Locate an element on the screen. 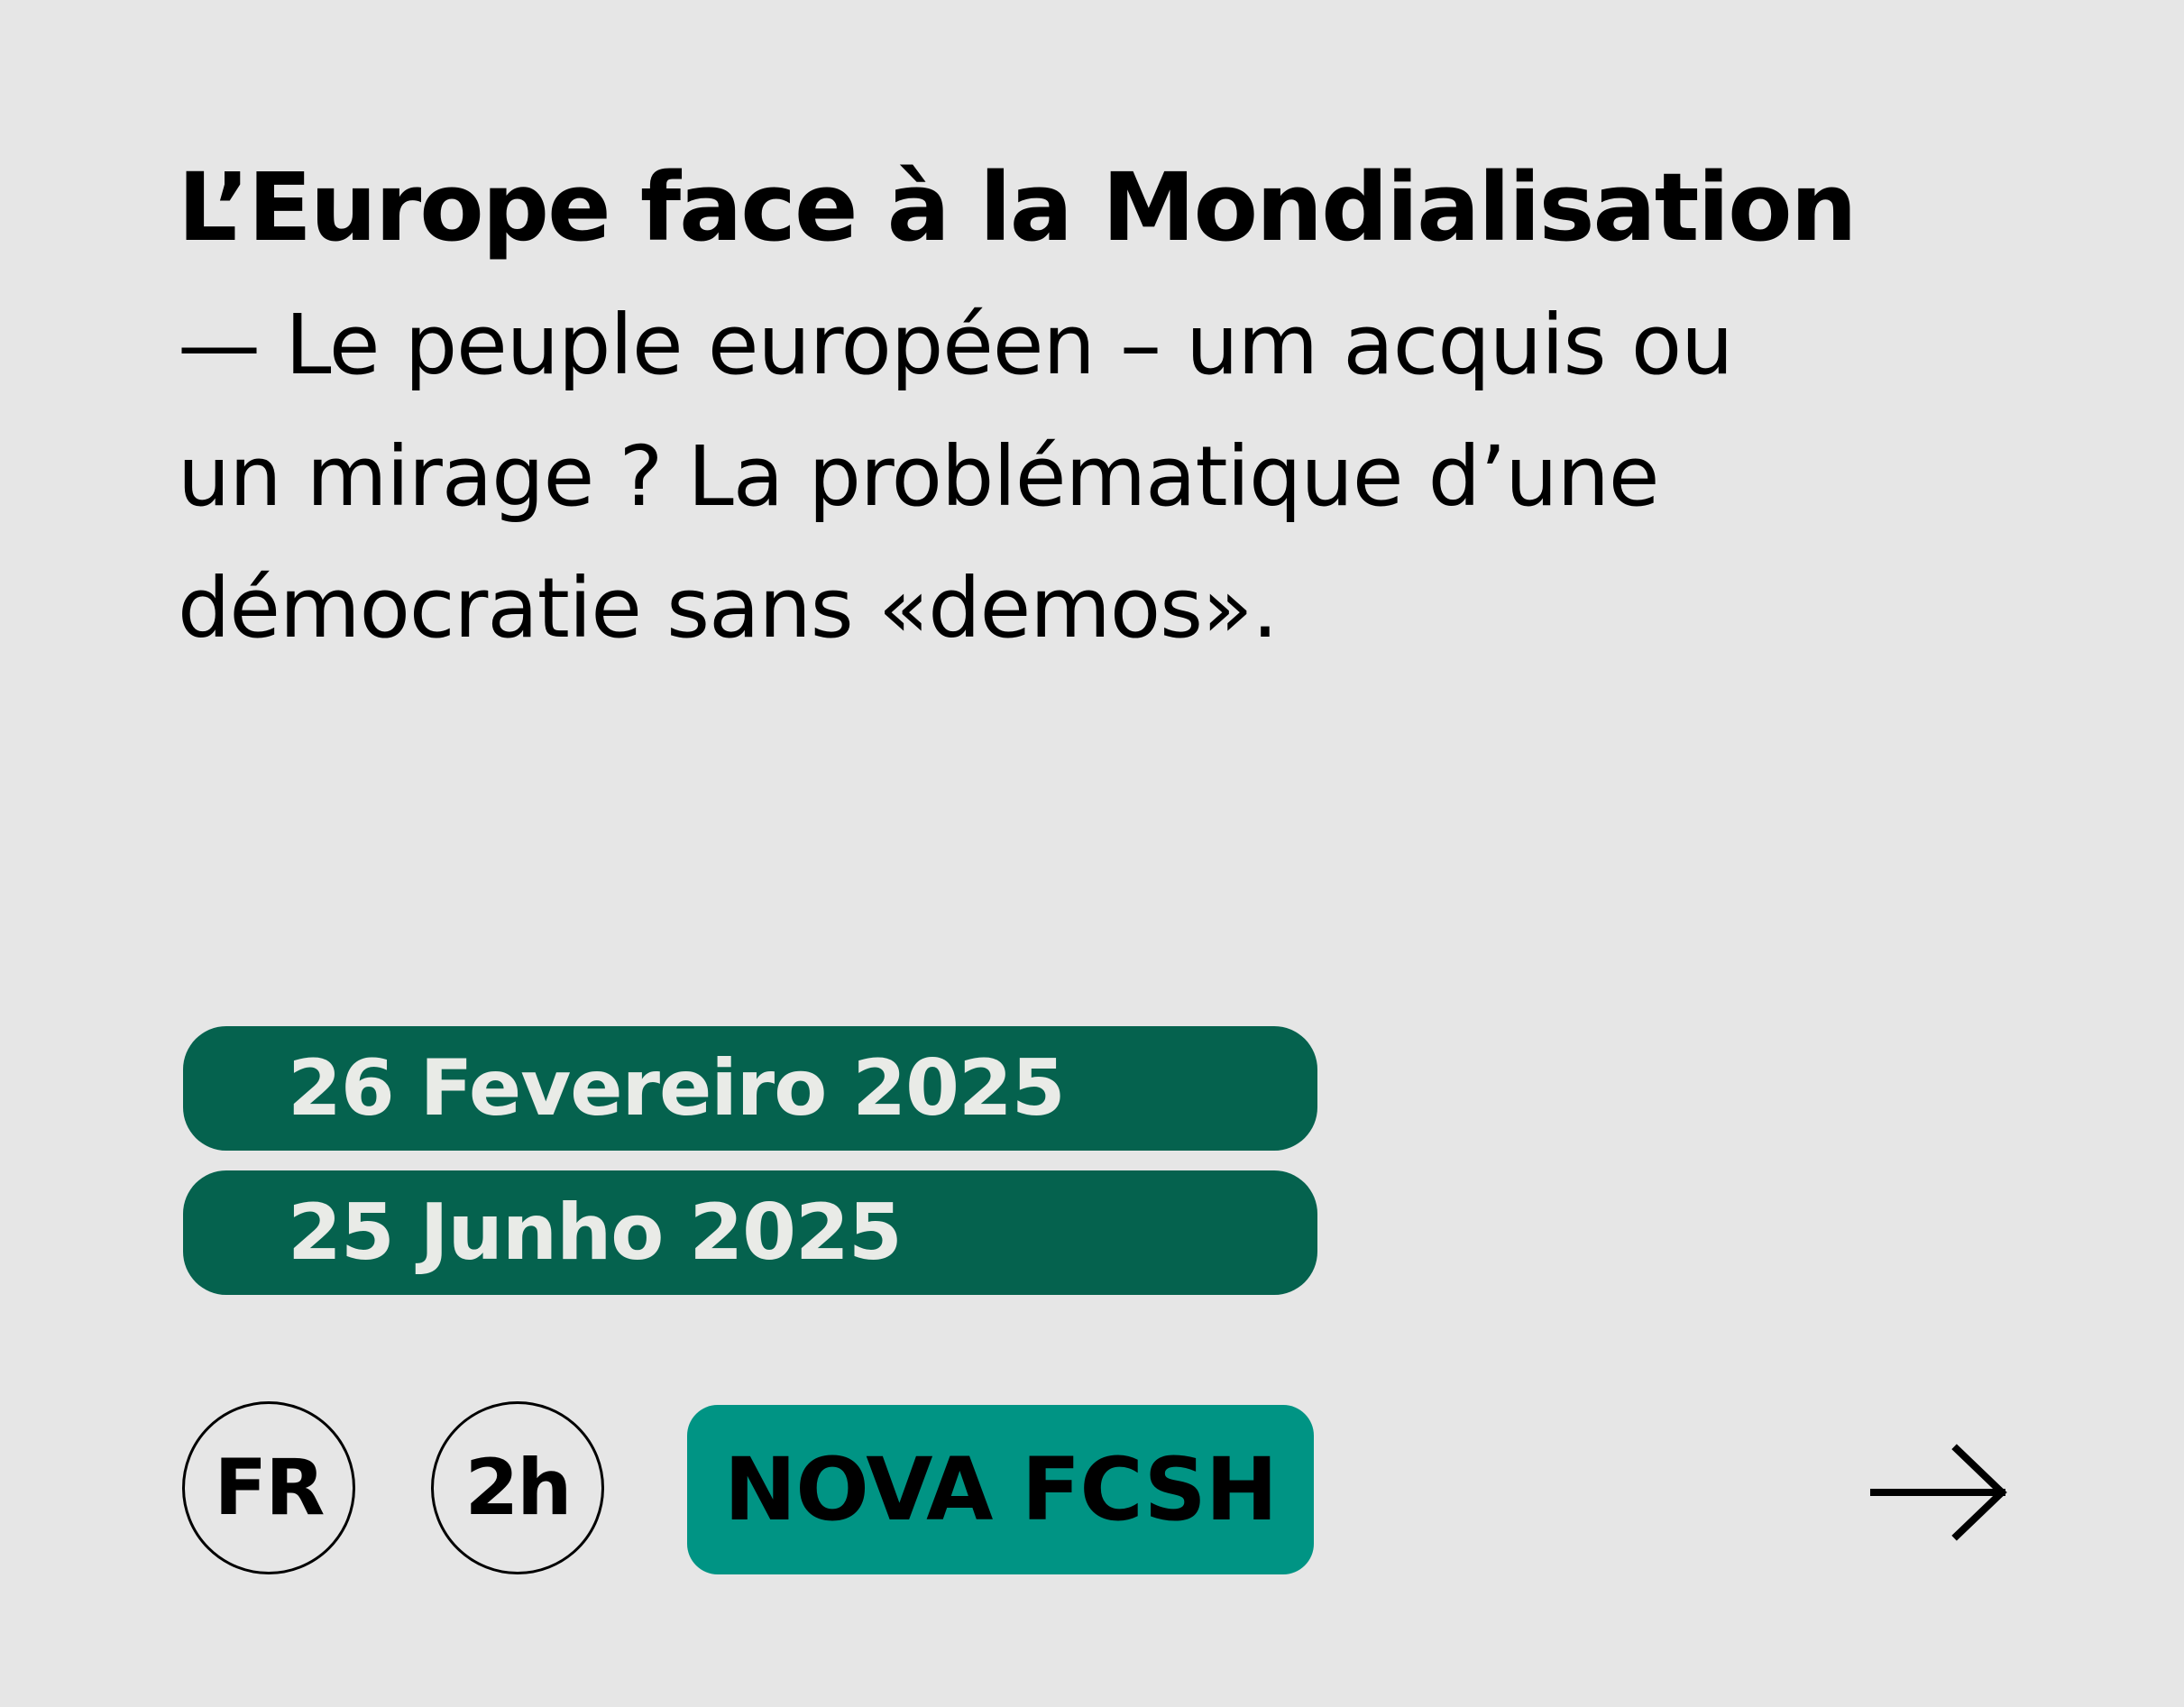 This screenshot has width=2184, height=1707. language-badge: FR is located at coordinates (268, 1488).